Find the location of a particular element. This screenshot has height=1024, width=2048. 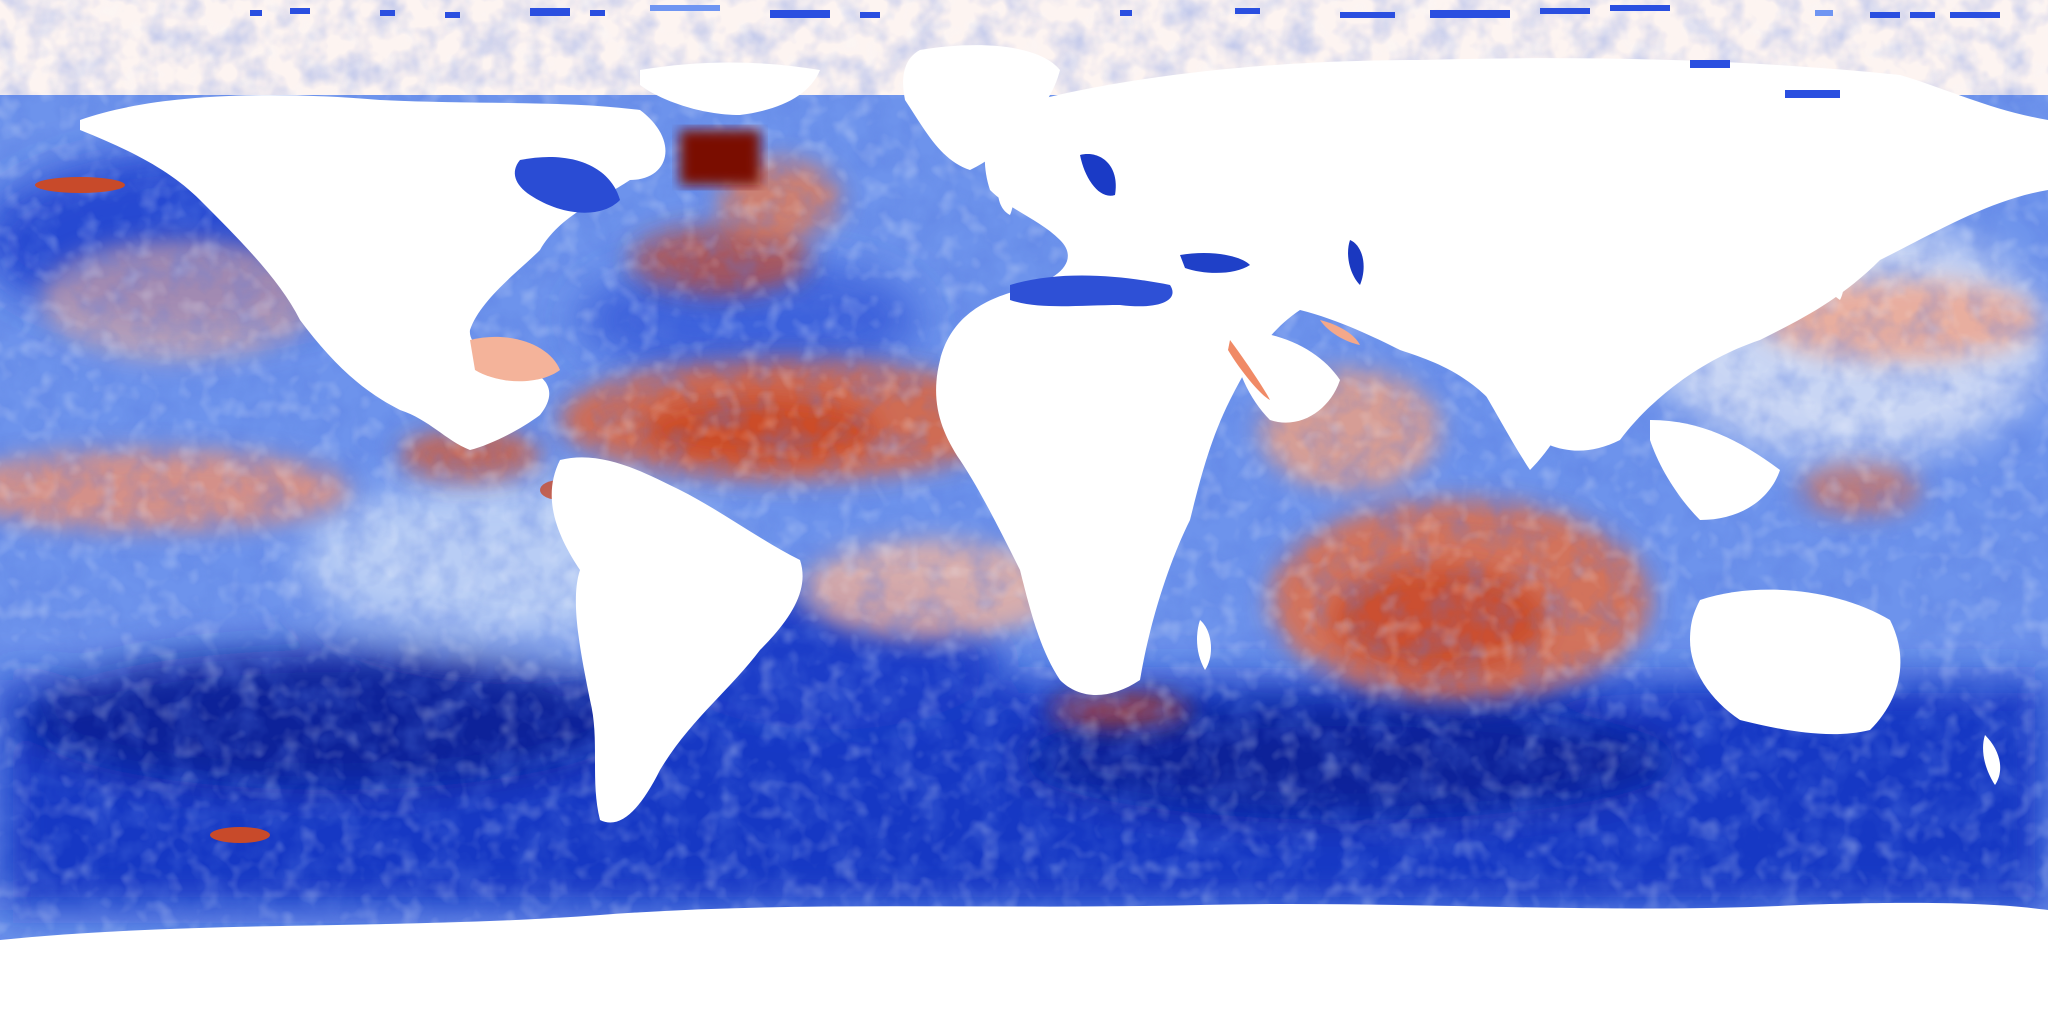

land-australia is located at coordinates (1795, 662).